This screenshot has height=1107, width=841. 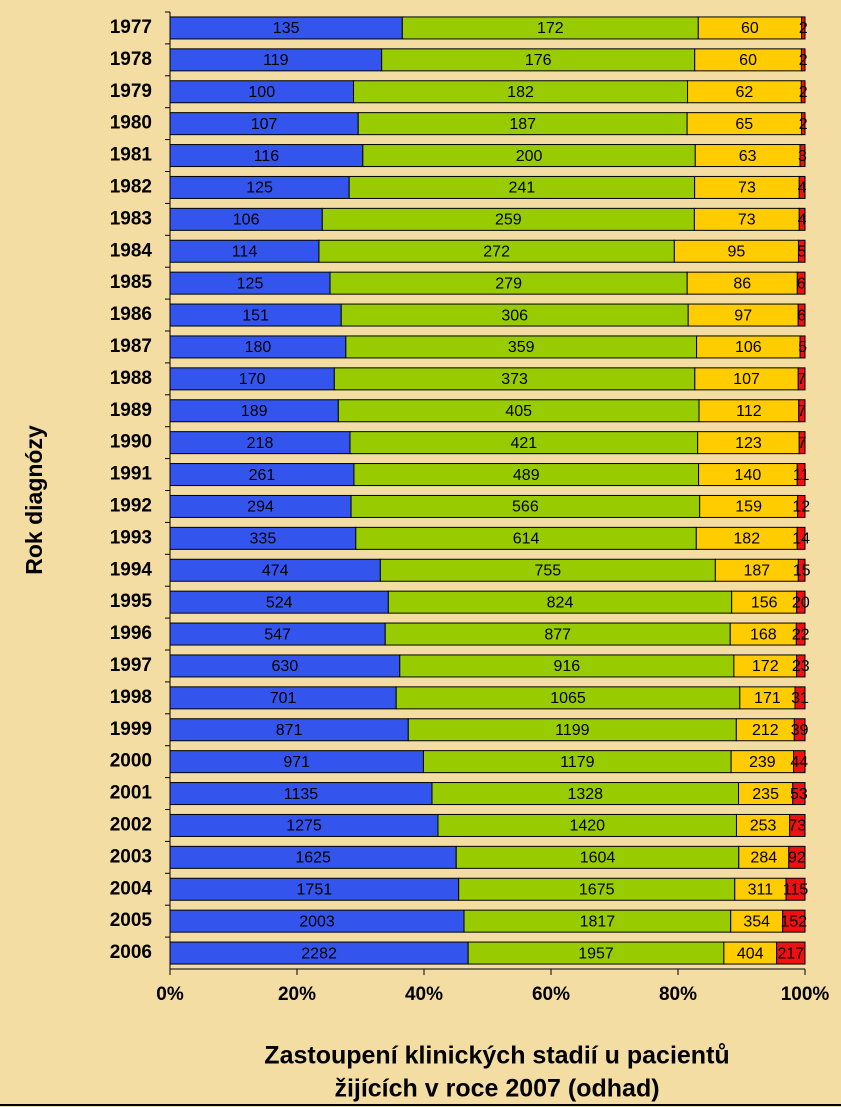 I want to click on data-label: 151, so click(x=255, y=315).